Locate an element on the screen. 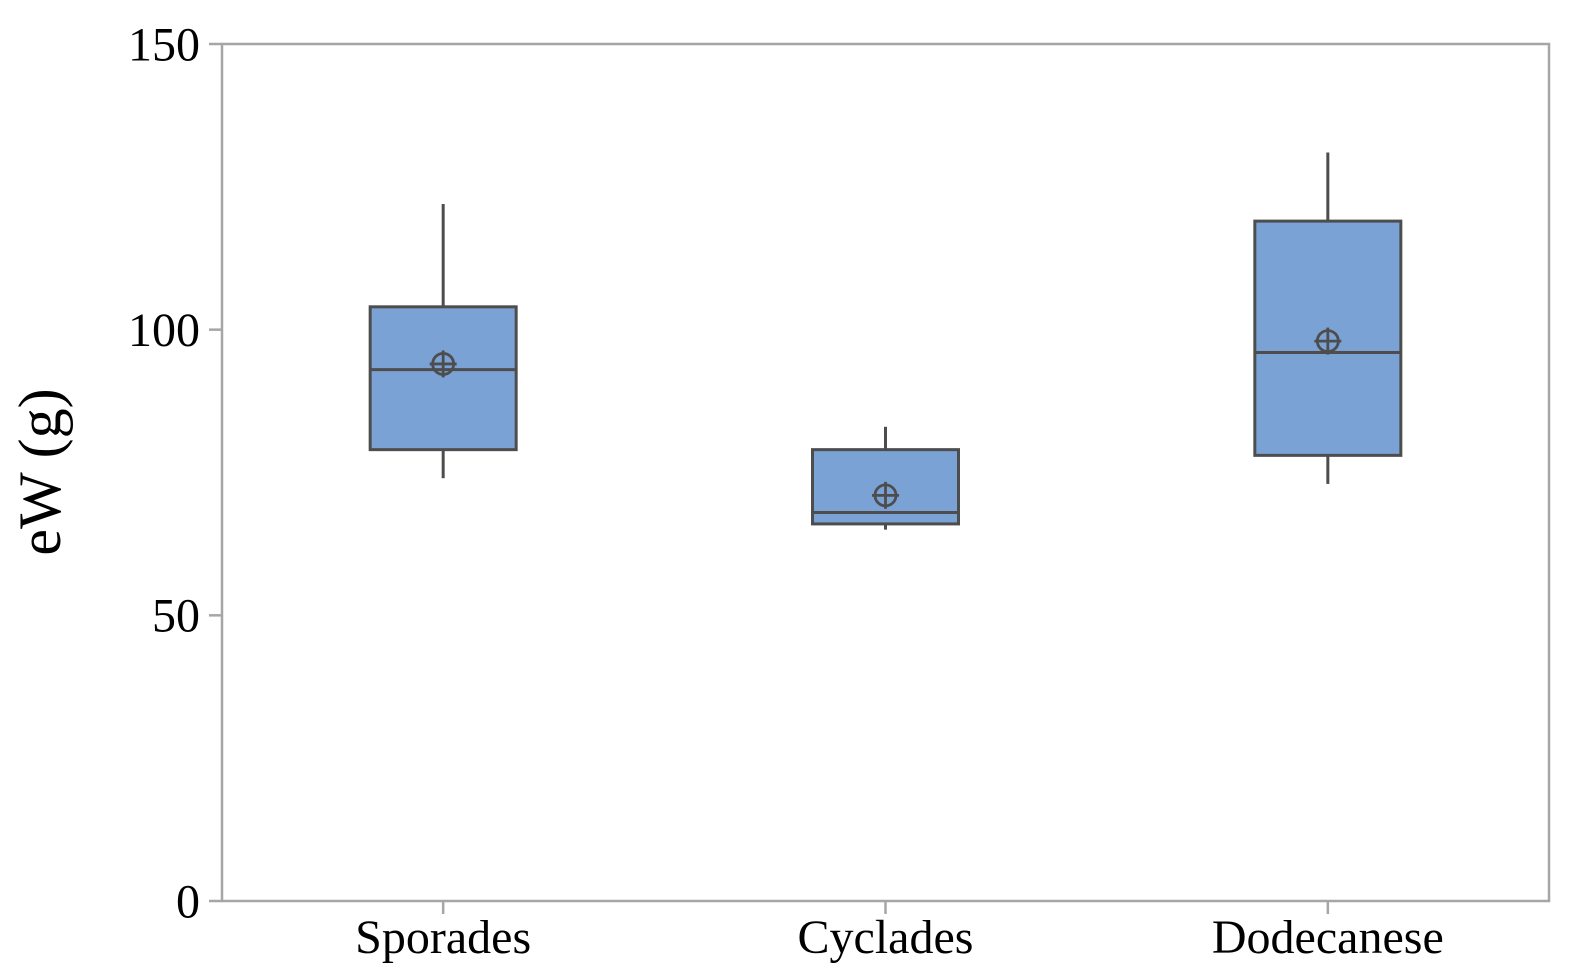  y-tick-label: 100 is located at coordinates (164, 330).